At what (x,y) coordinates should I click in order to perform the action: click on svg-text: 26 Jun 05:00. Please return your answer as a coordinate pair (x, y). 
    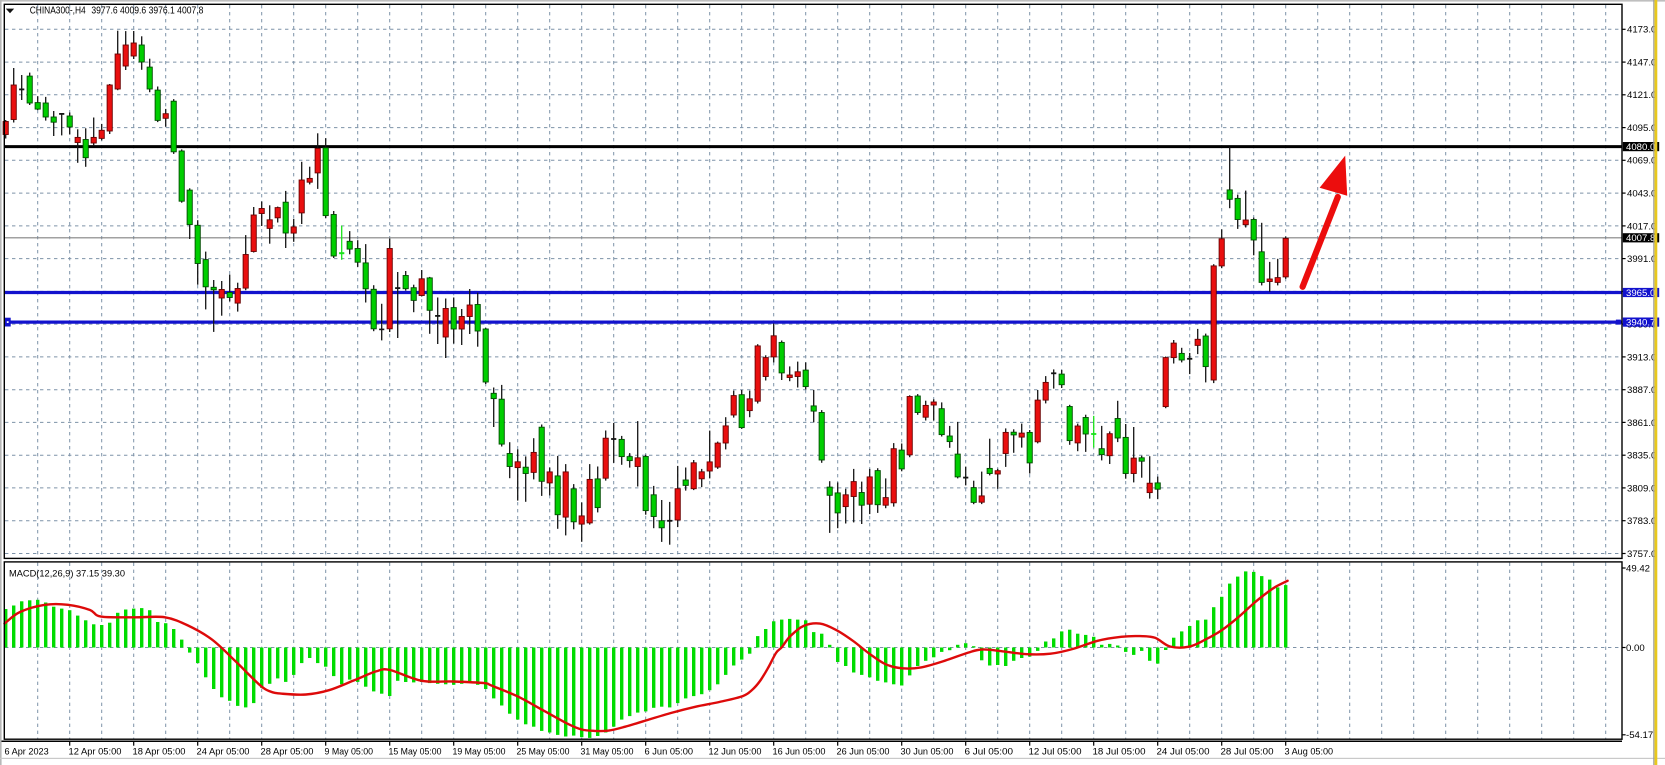
    Looking at the image, I should click on (863, 752).